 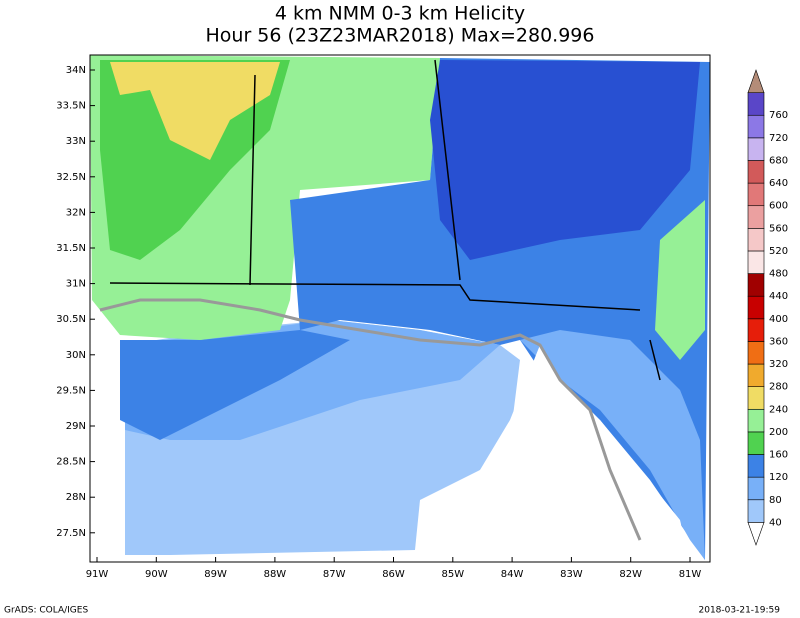 I want to click on colorbar-label: 160, so click(x=778, y=455).